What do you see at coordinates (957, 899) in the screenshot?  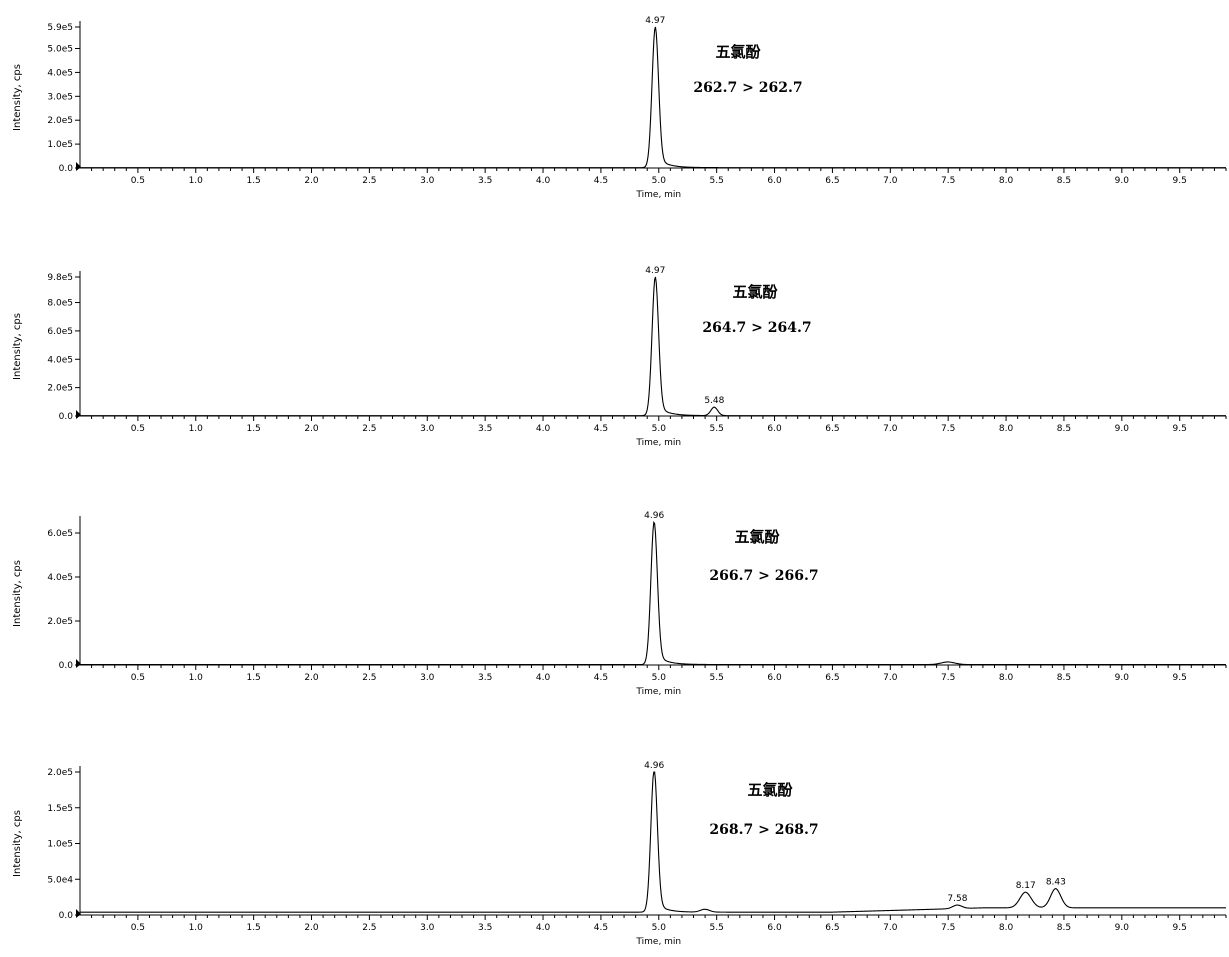 I see `peak-label: 7.58` at bounding box center [957, 899].